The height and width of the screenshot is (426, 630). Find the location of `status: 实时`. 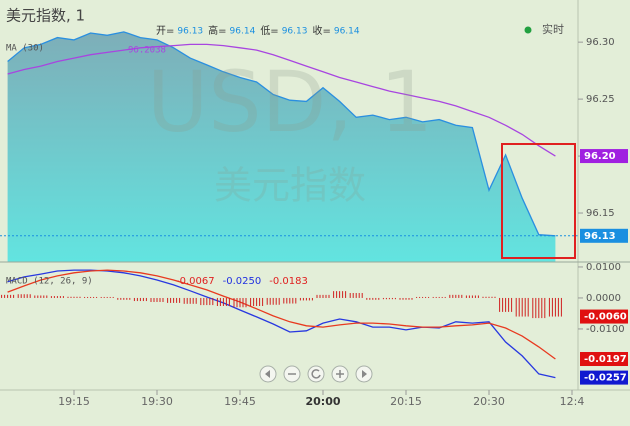

status: 实时 is located at coordinates (553, 29).